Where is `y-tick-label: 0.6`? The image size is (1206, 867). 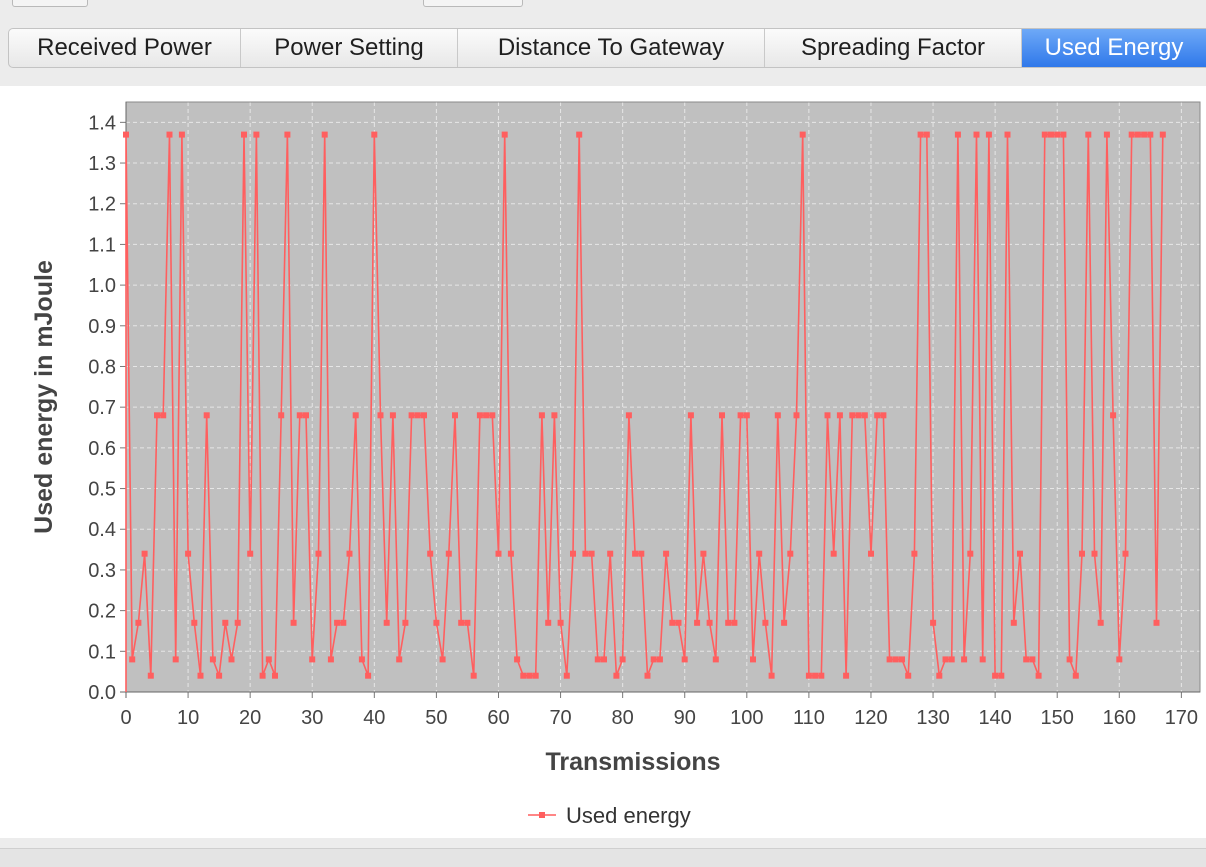 y-tick-label: 0.6 is located at coordinates (102, 449).